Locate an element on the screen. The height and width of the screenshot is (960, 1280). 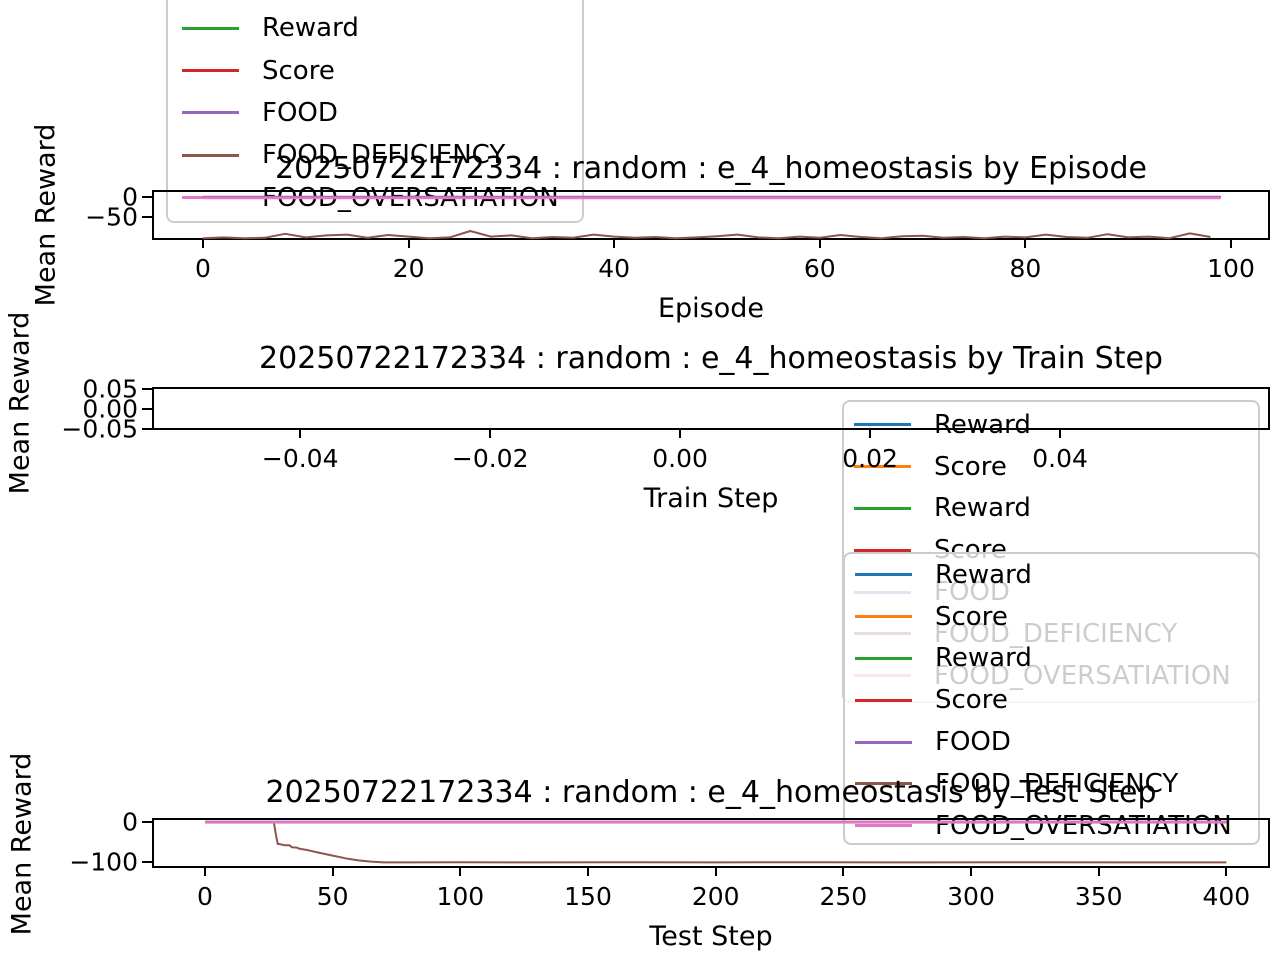
x-tick-label: 100 is located at coordinates (1231, 268).